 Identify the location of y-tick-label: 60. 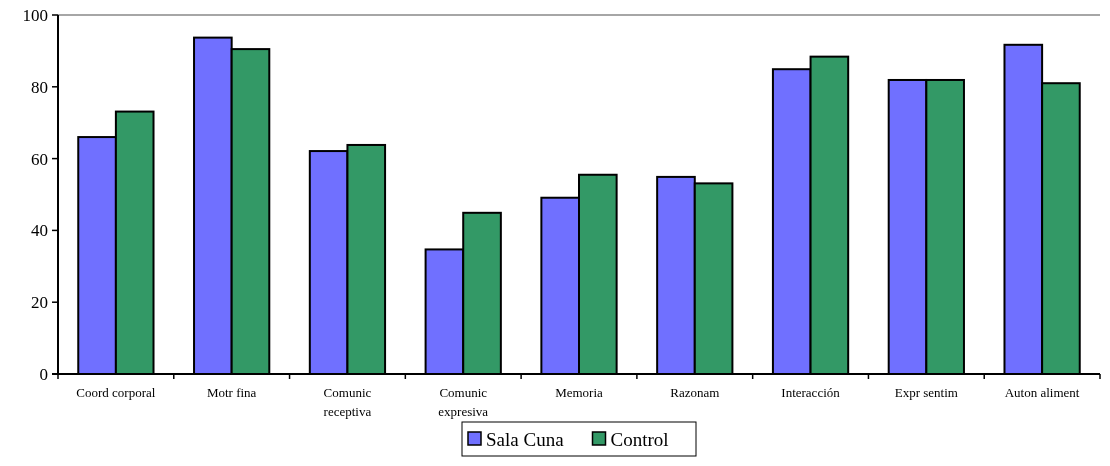
(39, 159).